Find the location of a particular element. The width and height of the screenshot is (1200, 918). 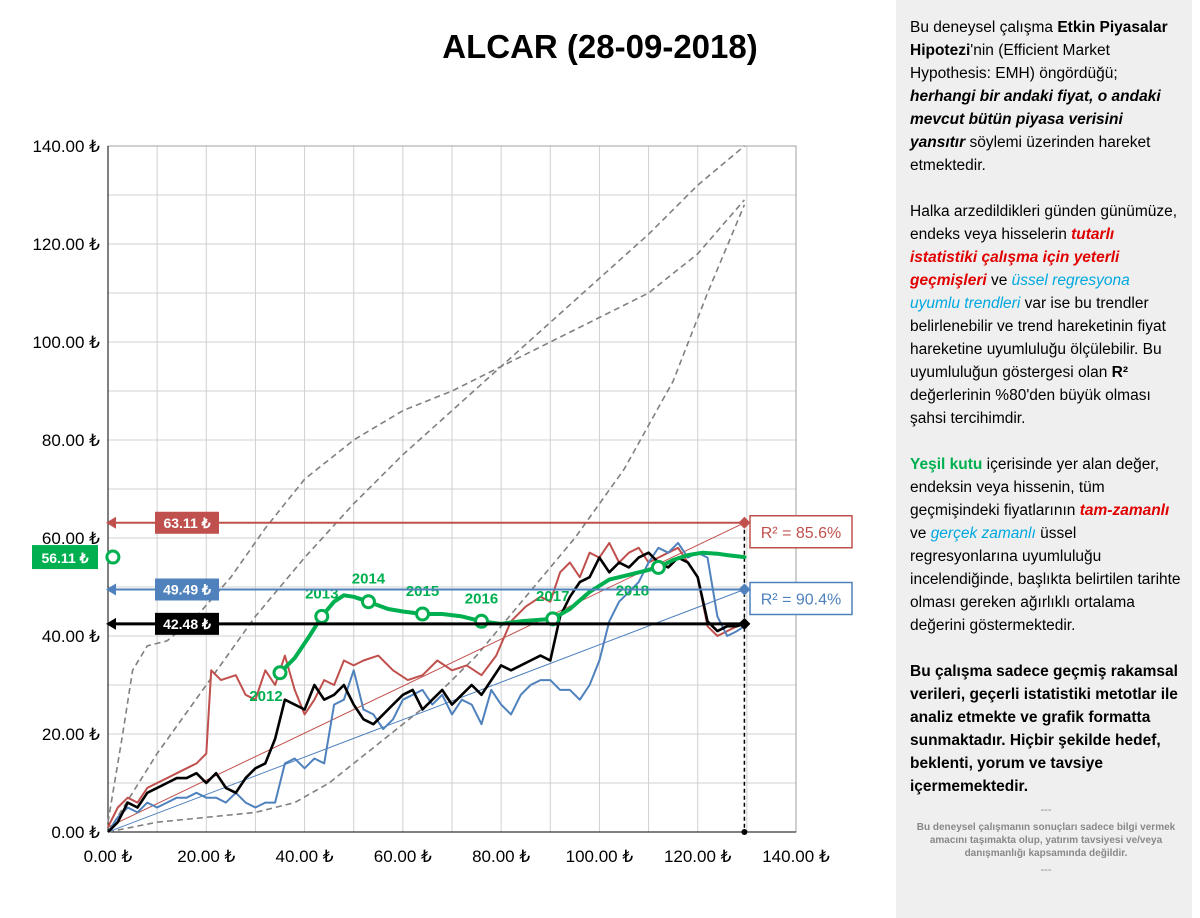

chart-title: ALCAR (28-09-2018) is located at coordinates (600, 46).